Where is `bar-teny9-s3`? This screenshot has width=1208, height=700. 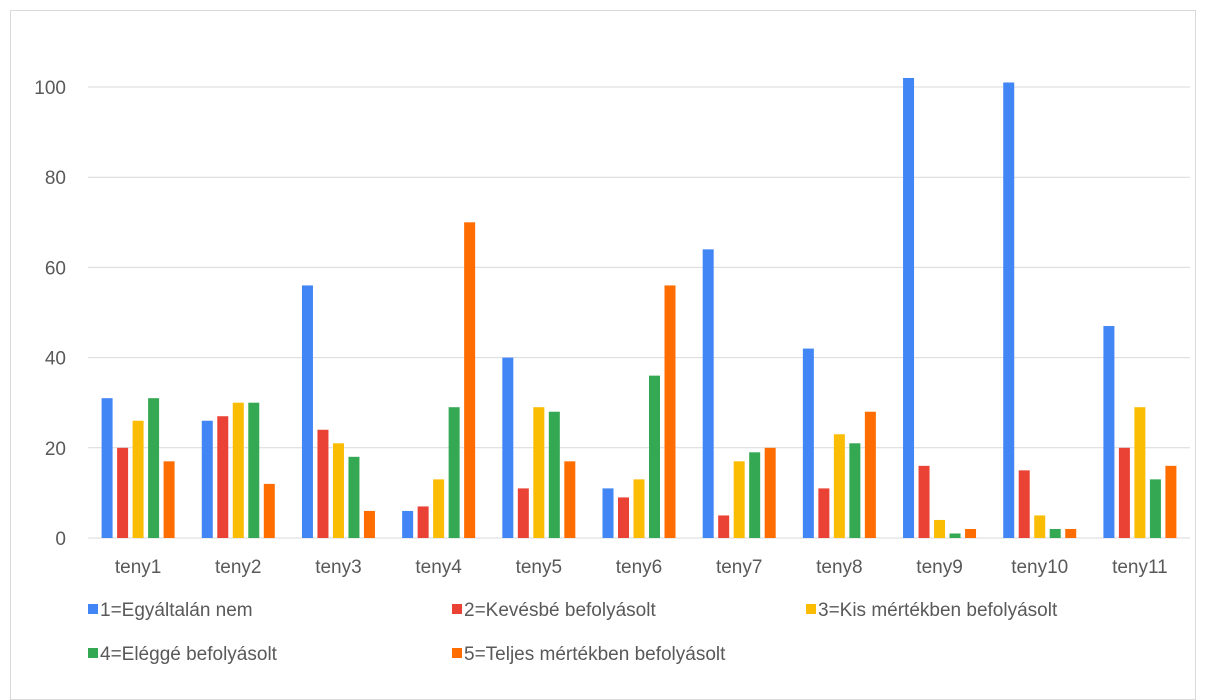 bar-teny9-s3 is located at coordinates (940, 528).